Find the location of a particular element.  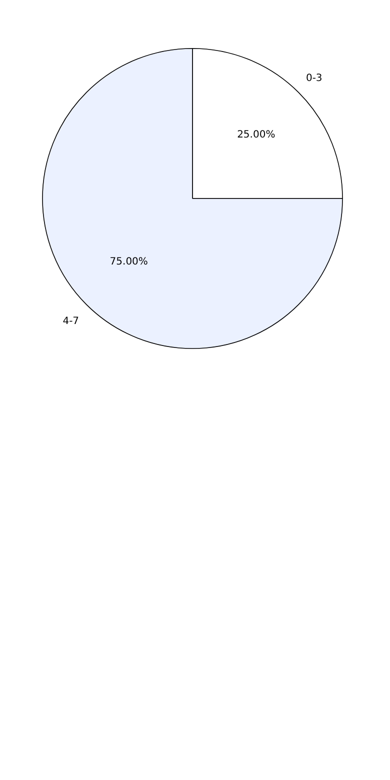

data-label: 75.00% is located at coordinates (129, 262).